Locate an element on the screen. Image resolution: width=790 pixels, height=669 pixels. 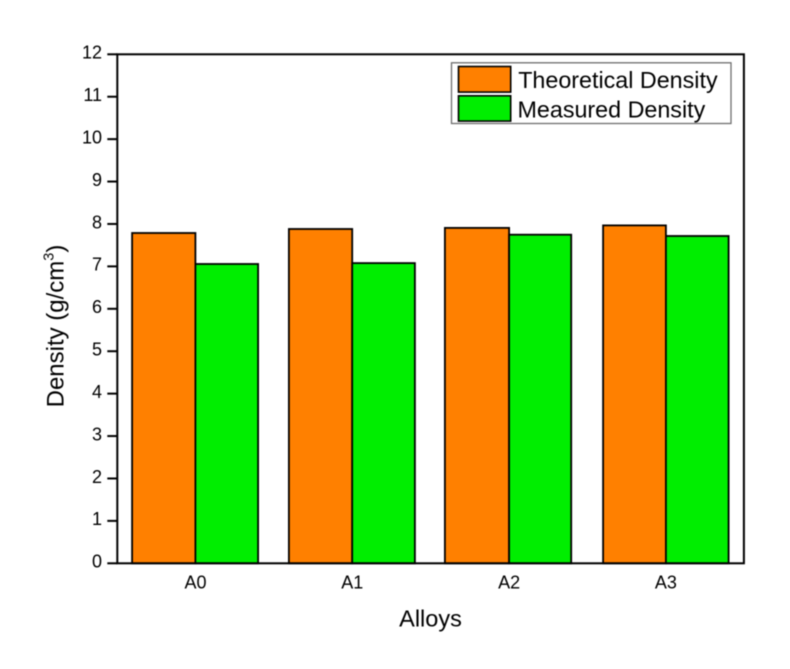
svg-text: 7 is located at coordinates (97, 265).